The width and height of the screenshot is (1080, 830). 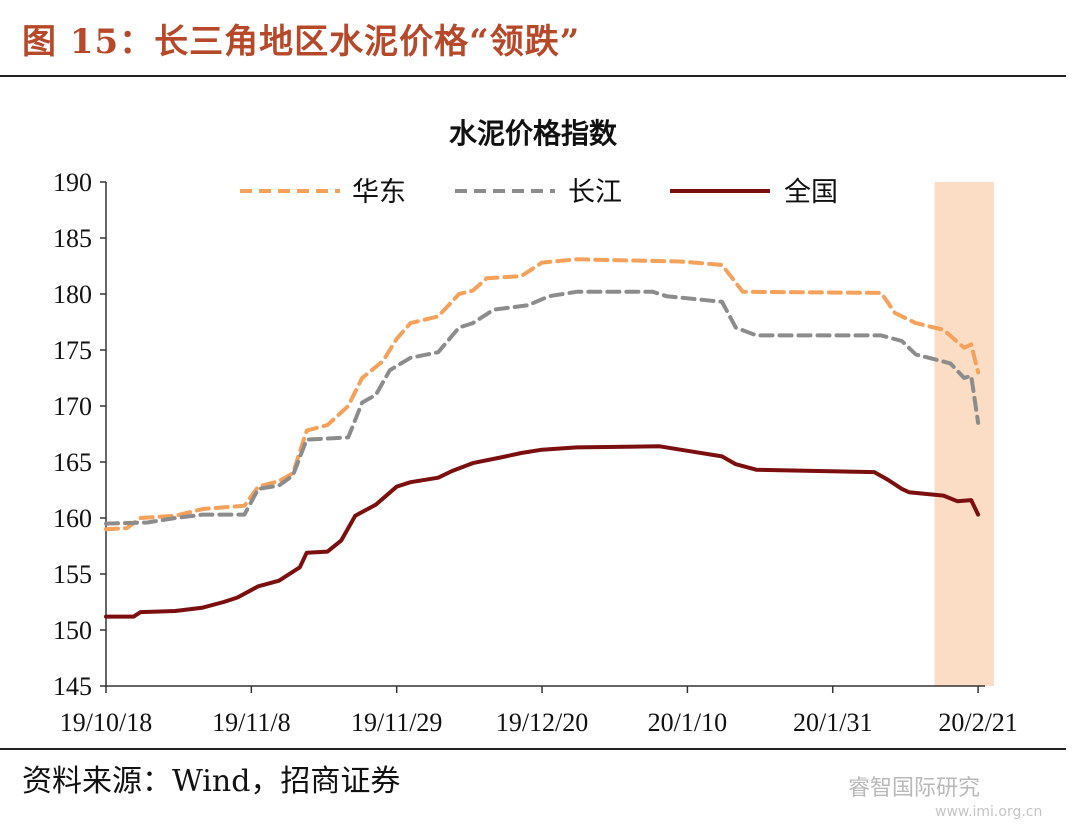 What do you see at coordinates (72, 574) in the screenshot?
I see `y-tick-label: 155` at bounding box center [72, 574].